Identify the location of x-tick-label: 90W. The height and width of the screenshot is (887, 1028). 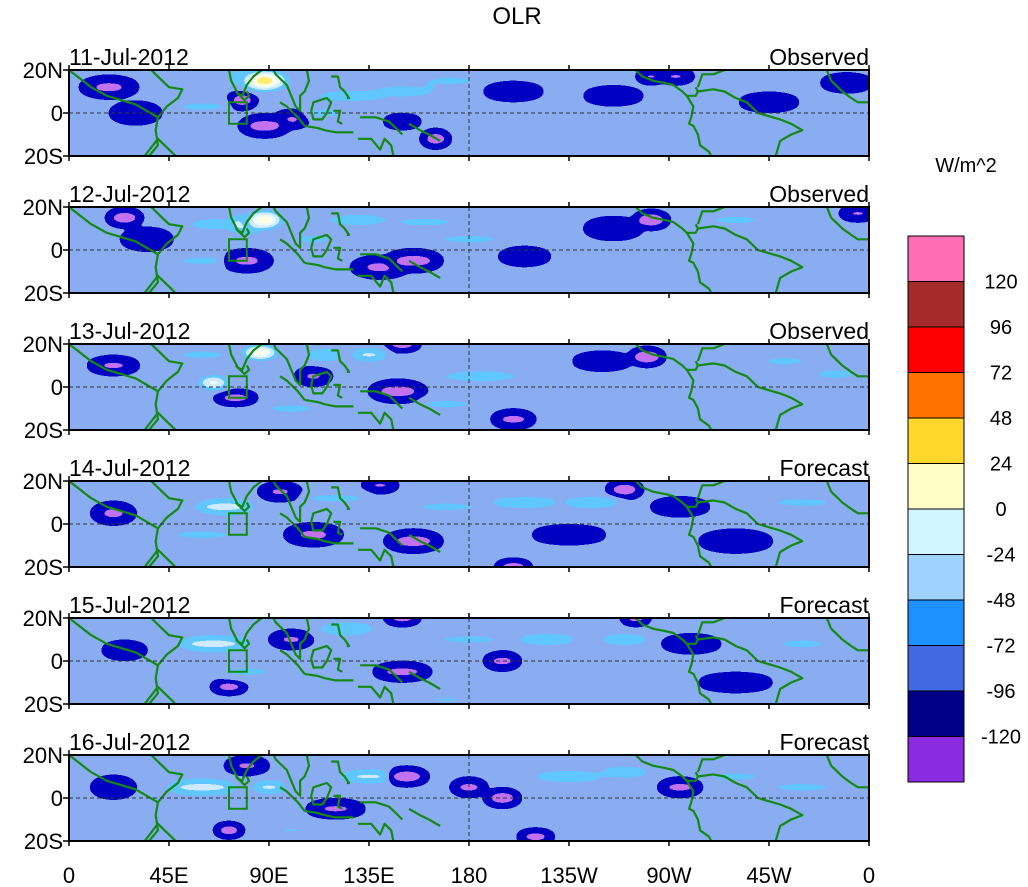
(668, 875).